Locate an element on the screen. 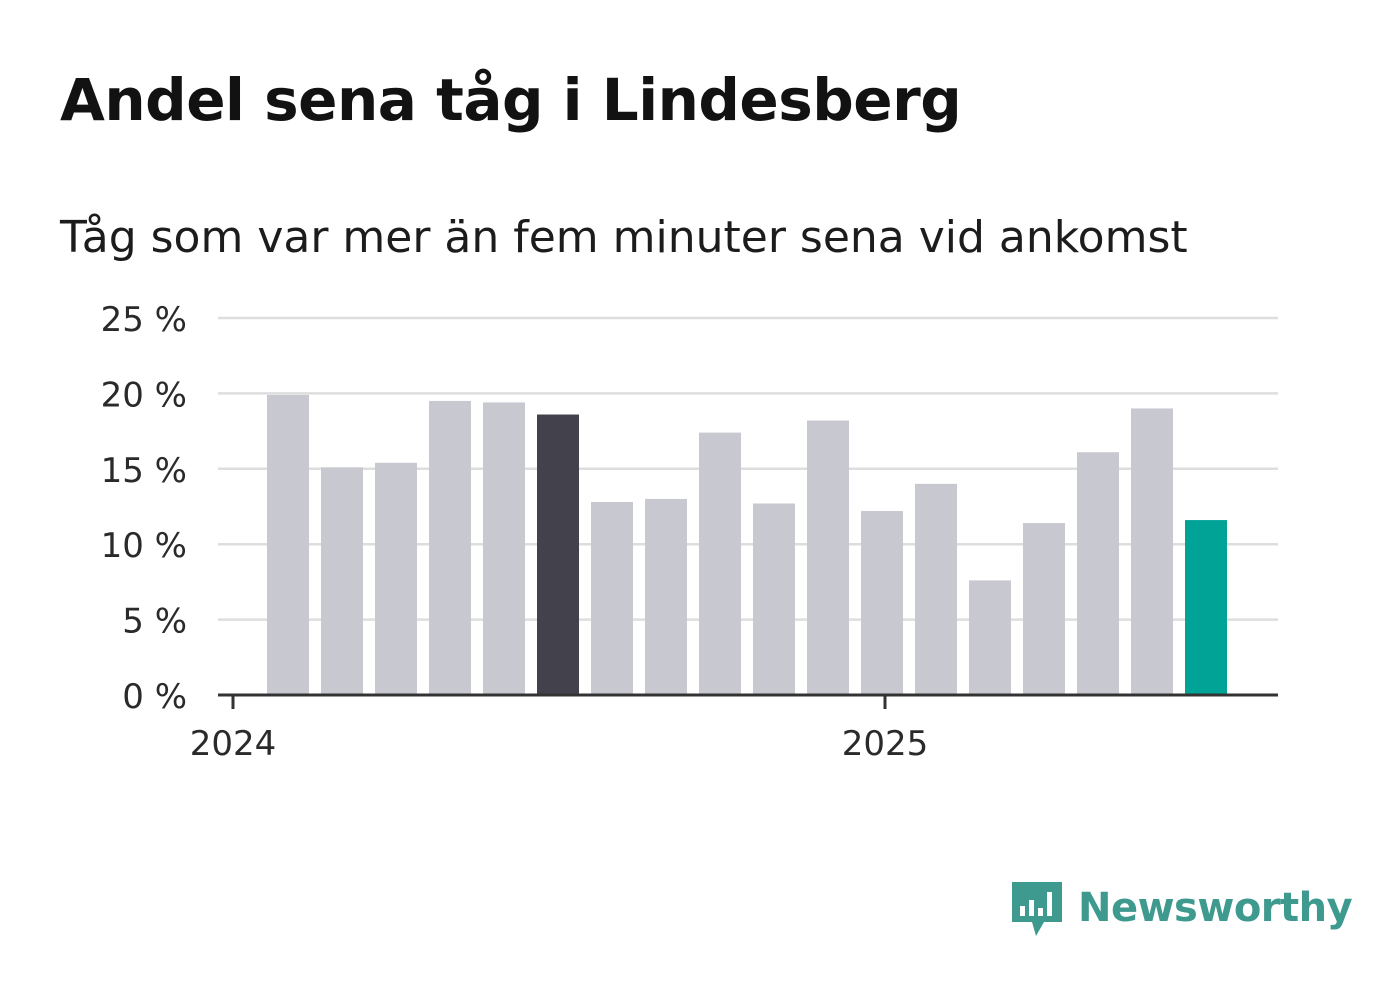 Image resolution: width=1382 pixels, height=999 pixels. y-tick-label: 5 % is located at coordinates (154, 622).